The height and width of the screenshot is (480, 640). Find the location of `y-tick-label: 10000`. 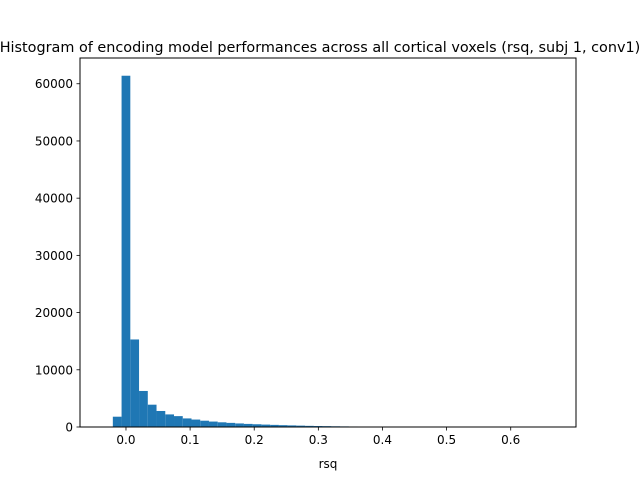

y-tick-label: 10000 is located at coordinates (54, 370).